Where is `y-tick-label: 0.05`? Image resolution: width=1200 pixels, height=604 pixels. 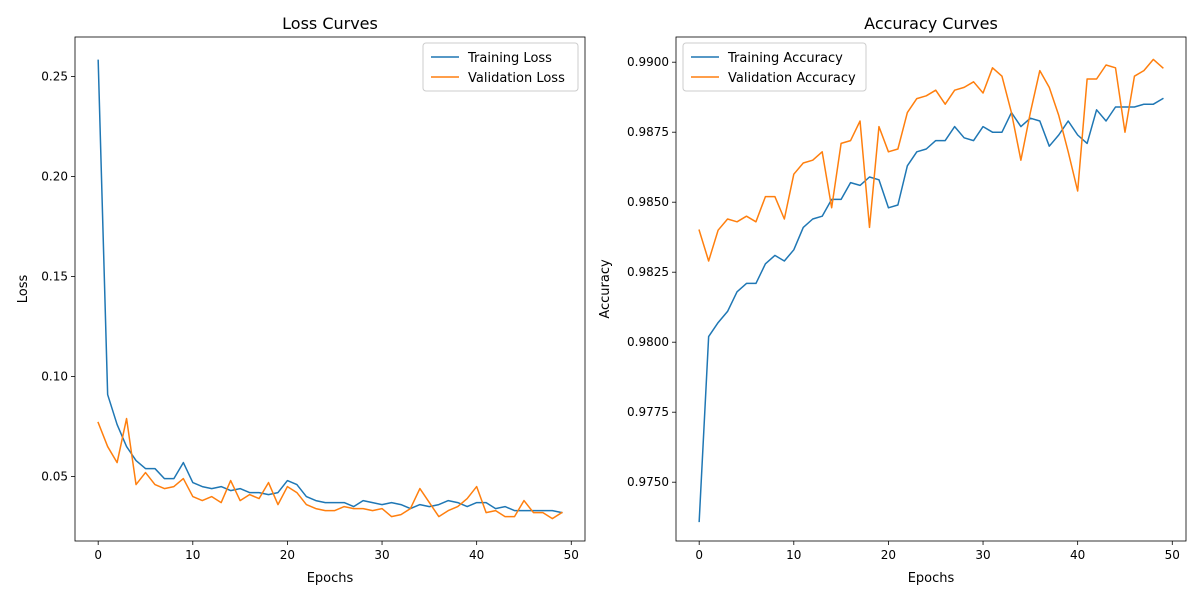
y-tick-label: 0.05 is located at coordinates (54, 477).